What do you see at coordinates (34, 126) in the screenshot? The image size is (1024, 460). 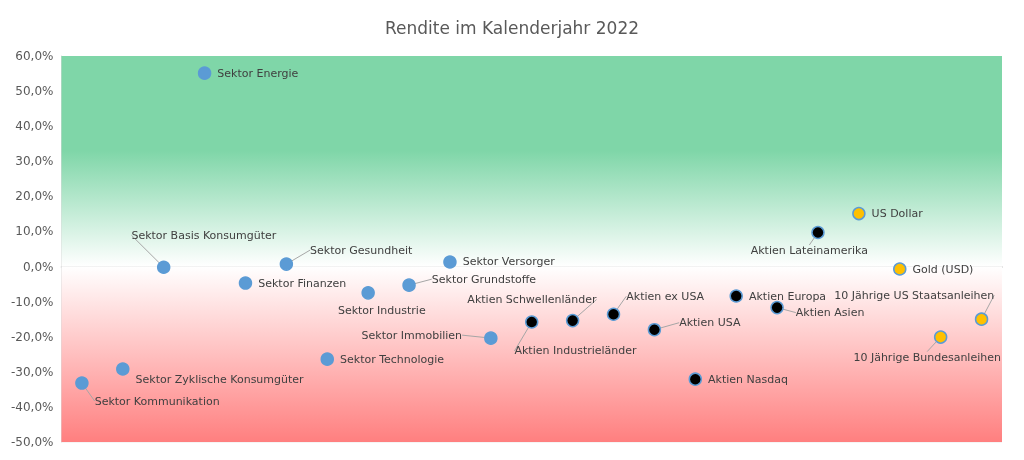 I see `y-tick-label: 40,0%` at bounding box center [34, 126].